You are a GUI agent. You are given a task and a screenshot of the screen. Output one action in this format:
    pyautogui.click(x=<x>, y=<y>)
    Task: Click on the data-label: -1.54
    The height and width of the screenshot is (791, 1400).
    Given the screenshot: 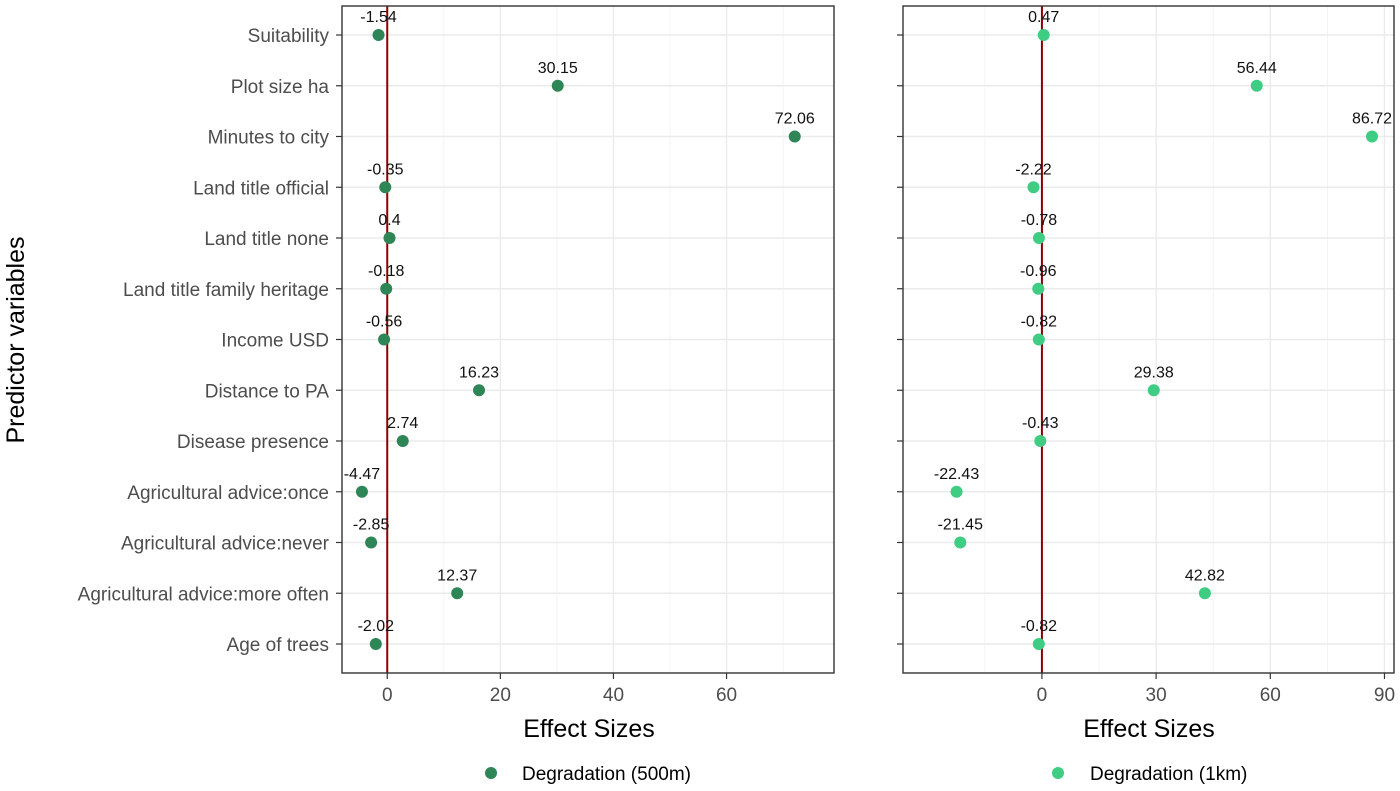 What is the action you would take?
    pyautogui.click(x=378, y=17)
    